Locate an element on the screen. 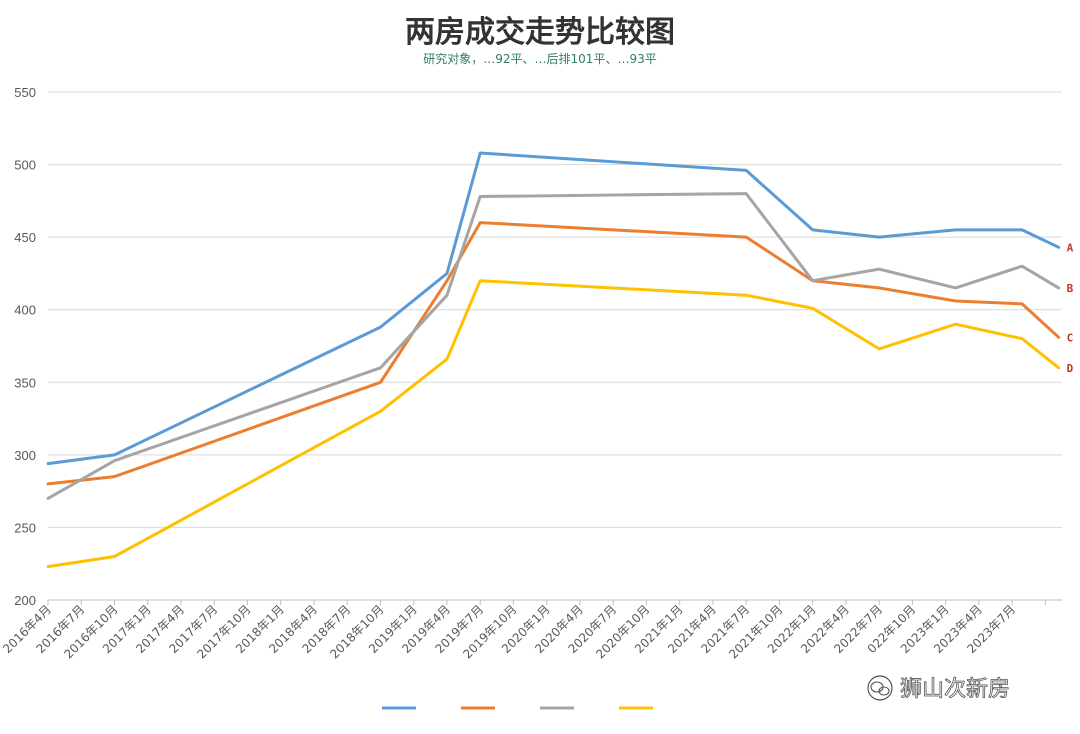  series-end-label-A: A is located at coordinates (1070, 247).